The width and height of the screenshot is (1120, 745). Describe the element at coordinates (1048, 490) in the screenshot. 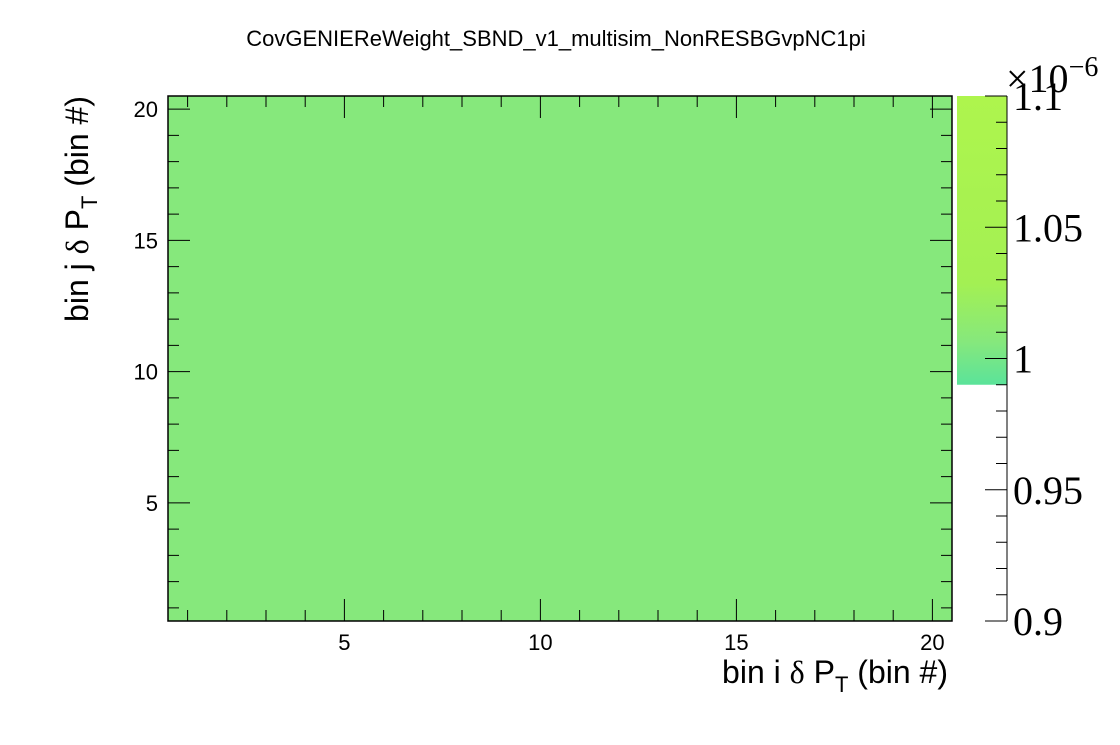

I see `colorbar-tick-label: 0.95` at that location.